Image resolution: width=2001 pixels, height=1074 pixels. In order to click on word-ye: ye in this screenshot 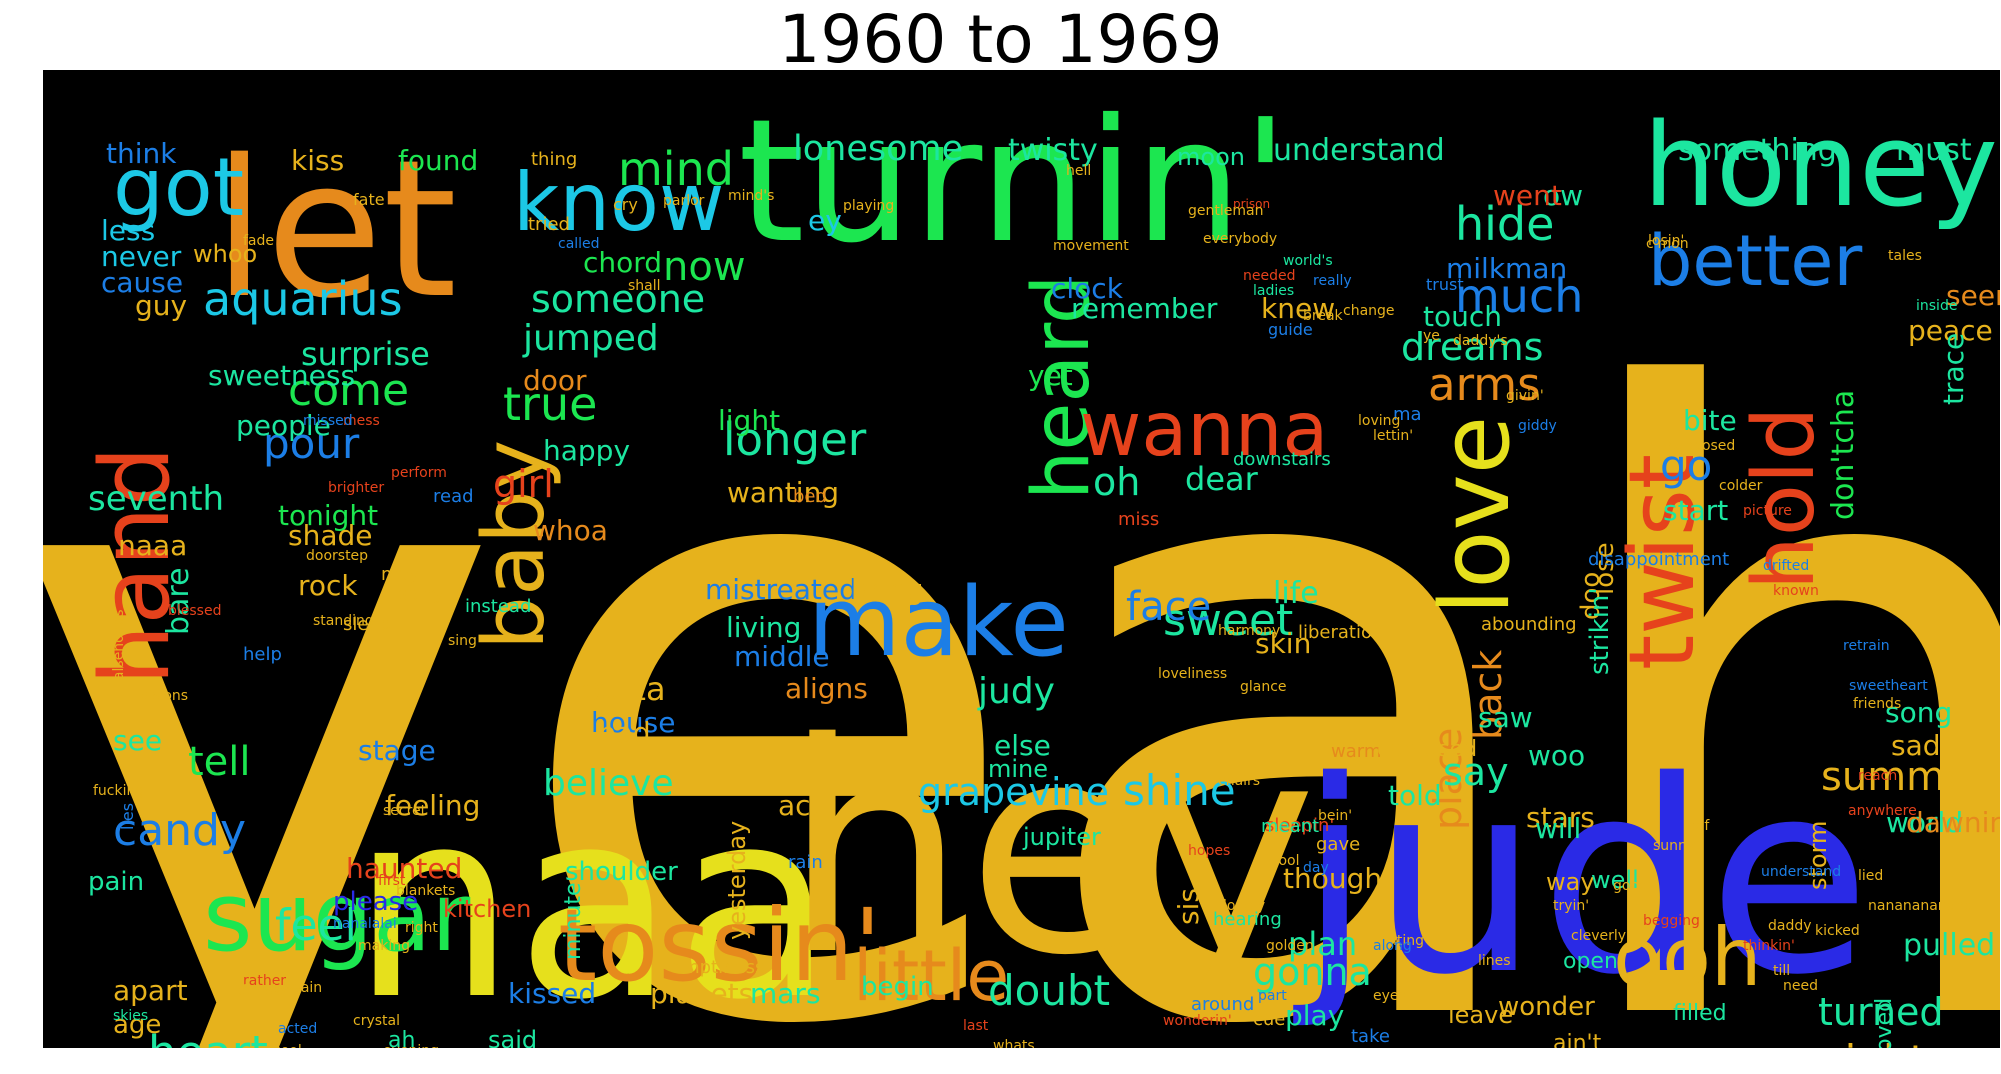, I will do `click(1431, 336)`.